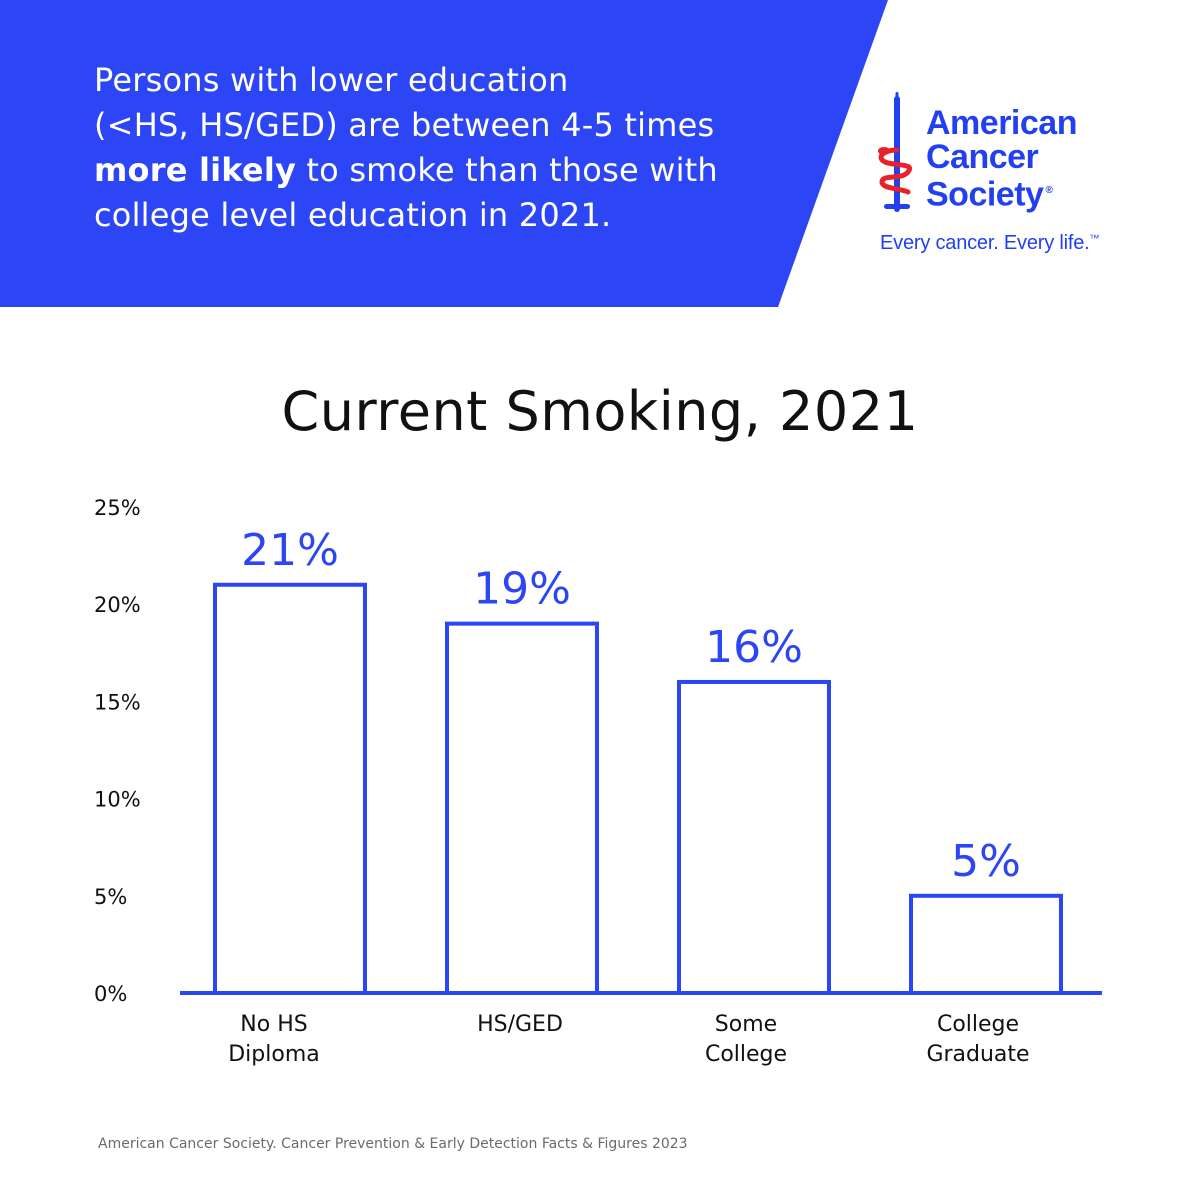  What do you see at coordinates (1094, 239) in the screenshot?
I see `trademark-mark: ™` at bounding box center [1094, 239].